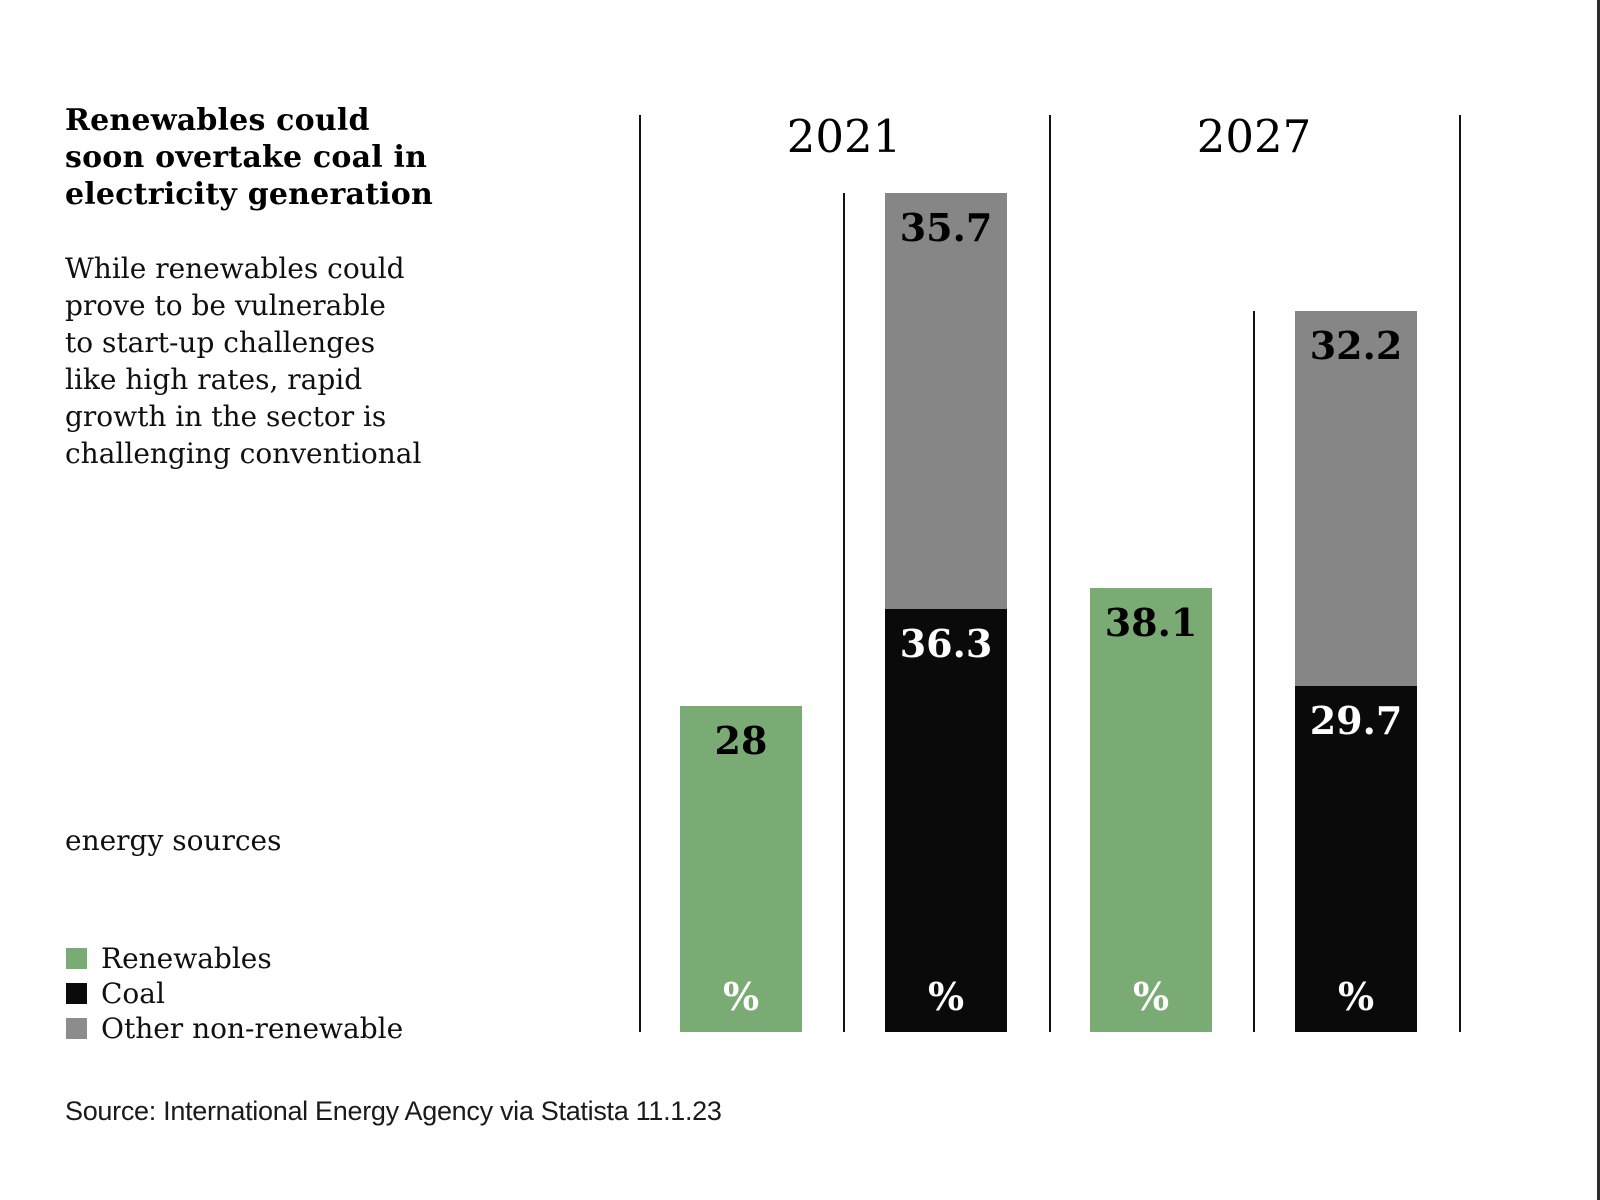 The width and height of the screenshot is (1600, 1200). I want to click on bar-other-nonrenewable-2021, so click(946, 401).